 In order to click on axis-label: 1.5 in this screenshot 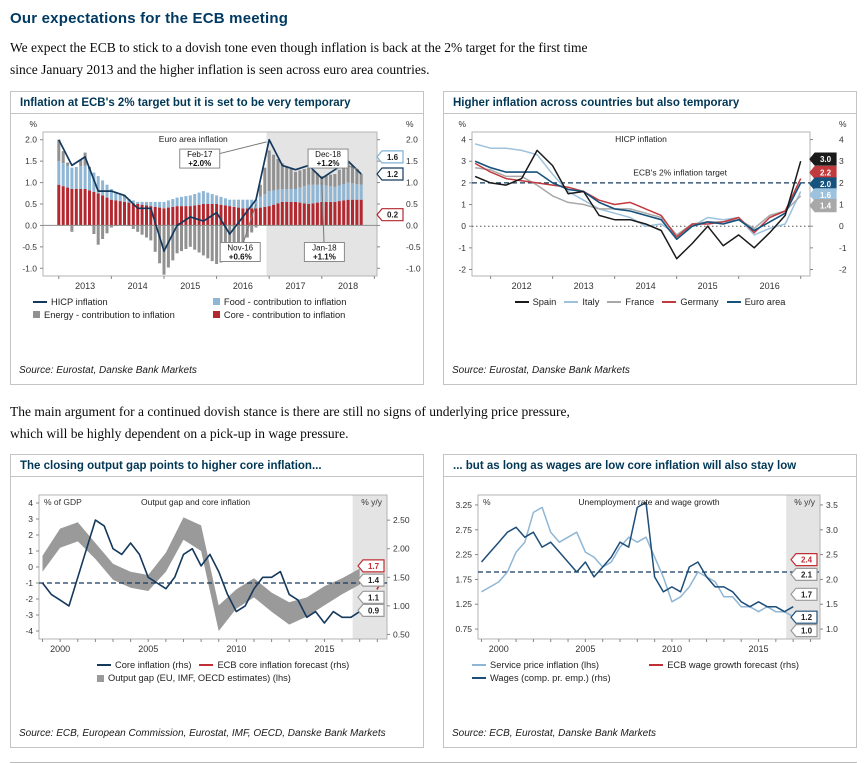, I will do `click(412, 161)`.